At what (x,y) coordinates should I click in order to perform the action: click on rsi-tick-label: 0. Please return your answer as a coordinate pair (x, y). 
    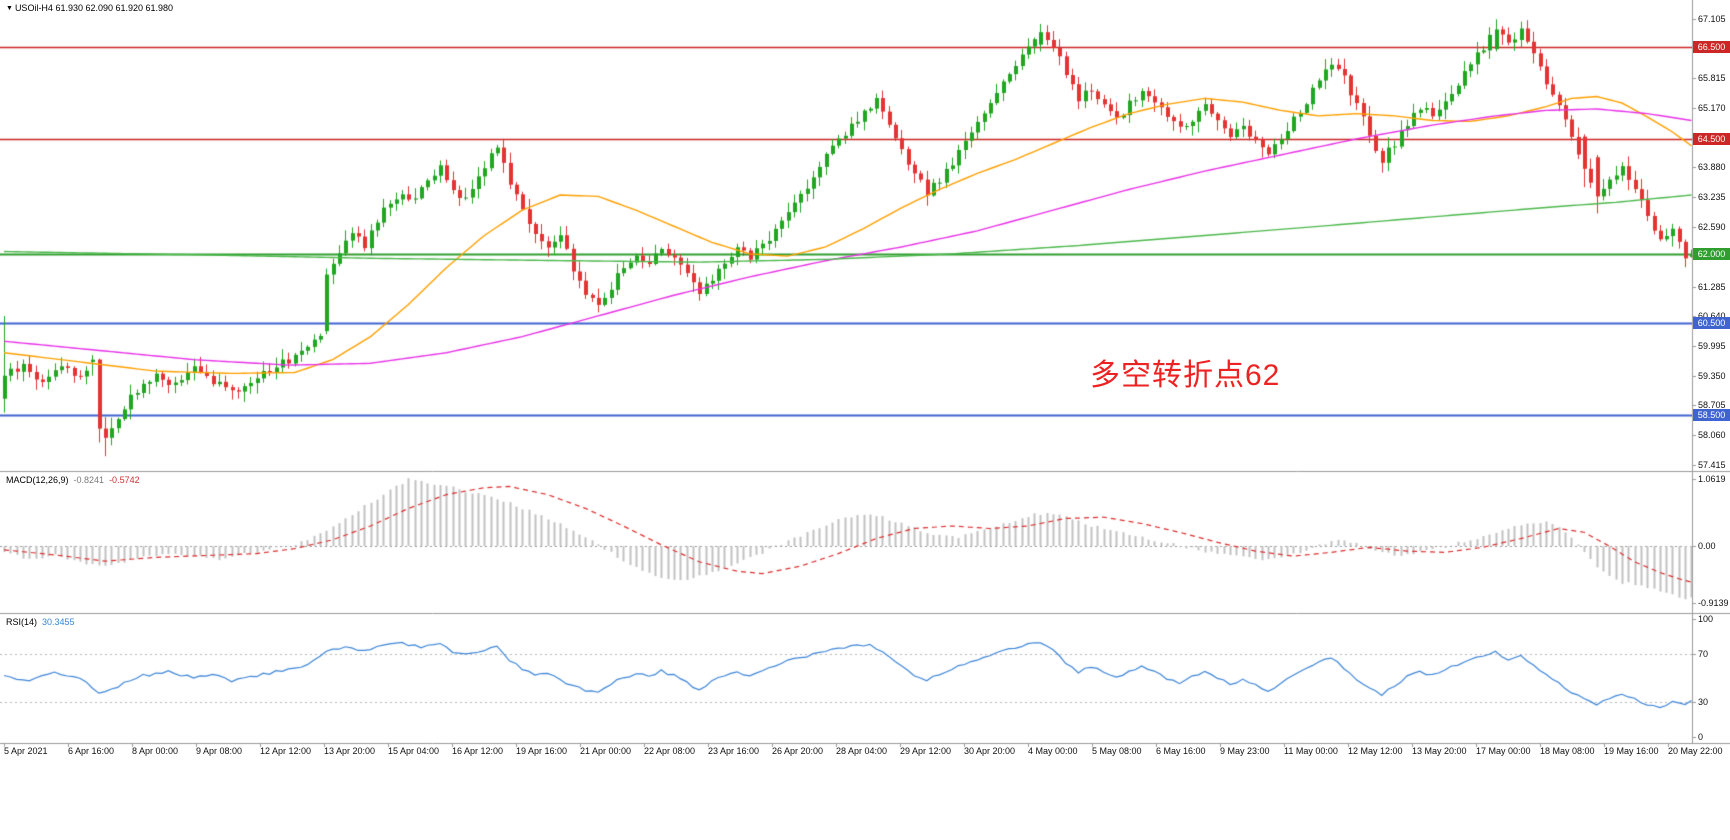
    Looking at the image, I should click on (1701, 737).